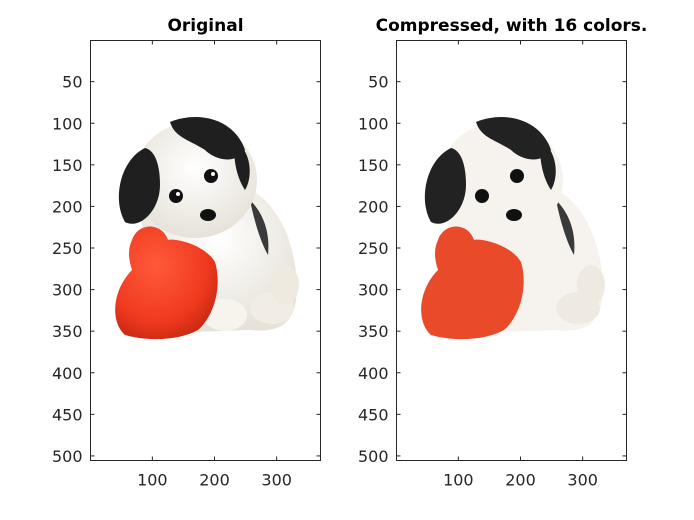 This screenshot has width=694, height=520. Describe the element at coordinates (205, 26) in the screenshot. I see `axes-title: Original` at that location.